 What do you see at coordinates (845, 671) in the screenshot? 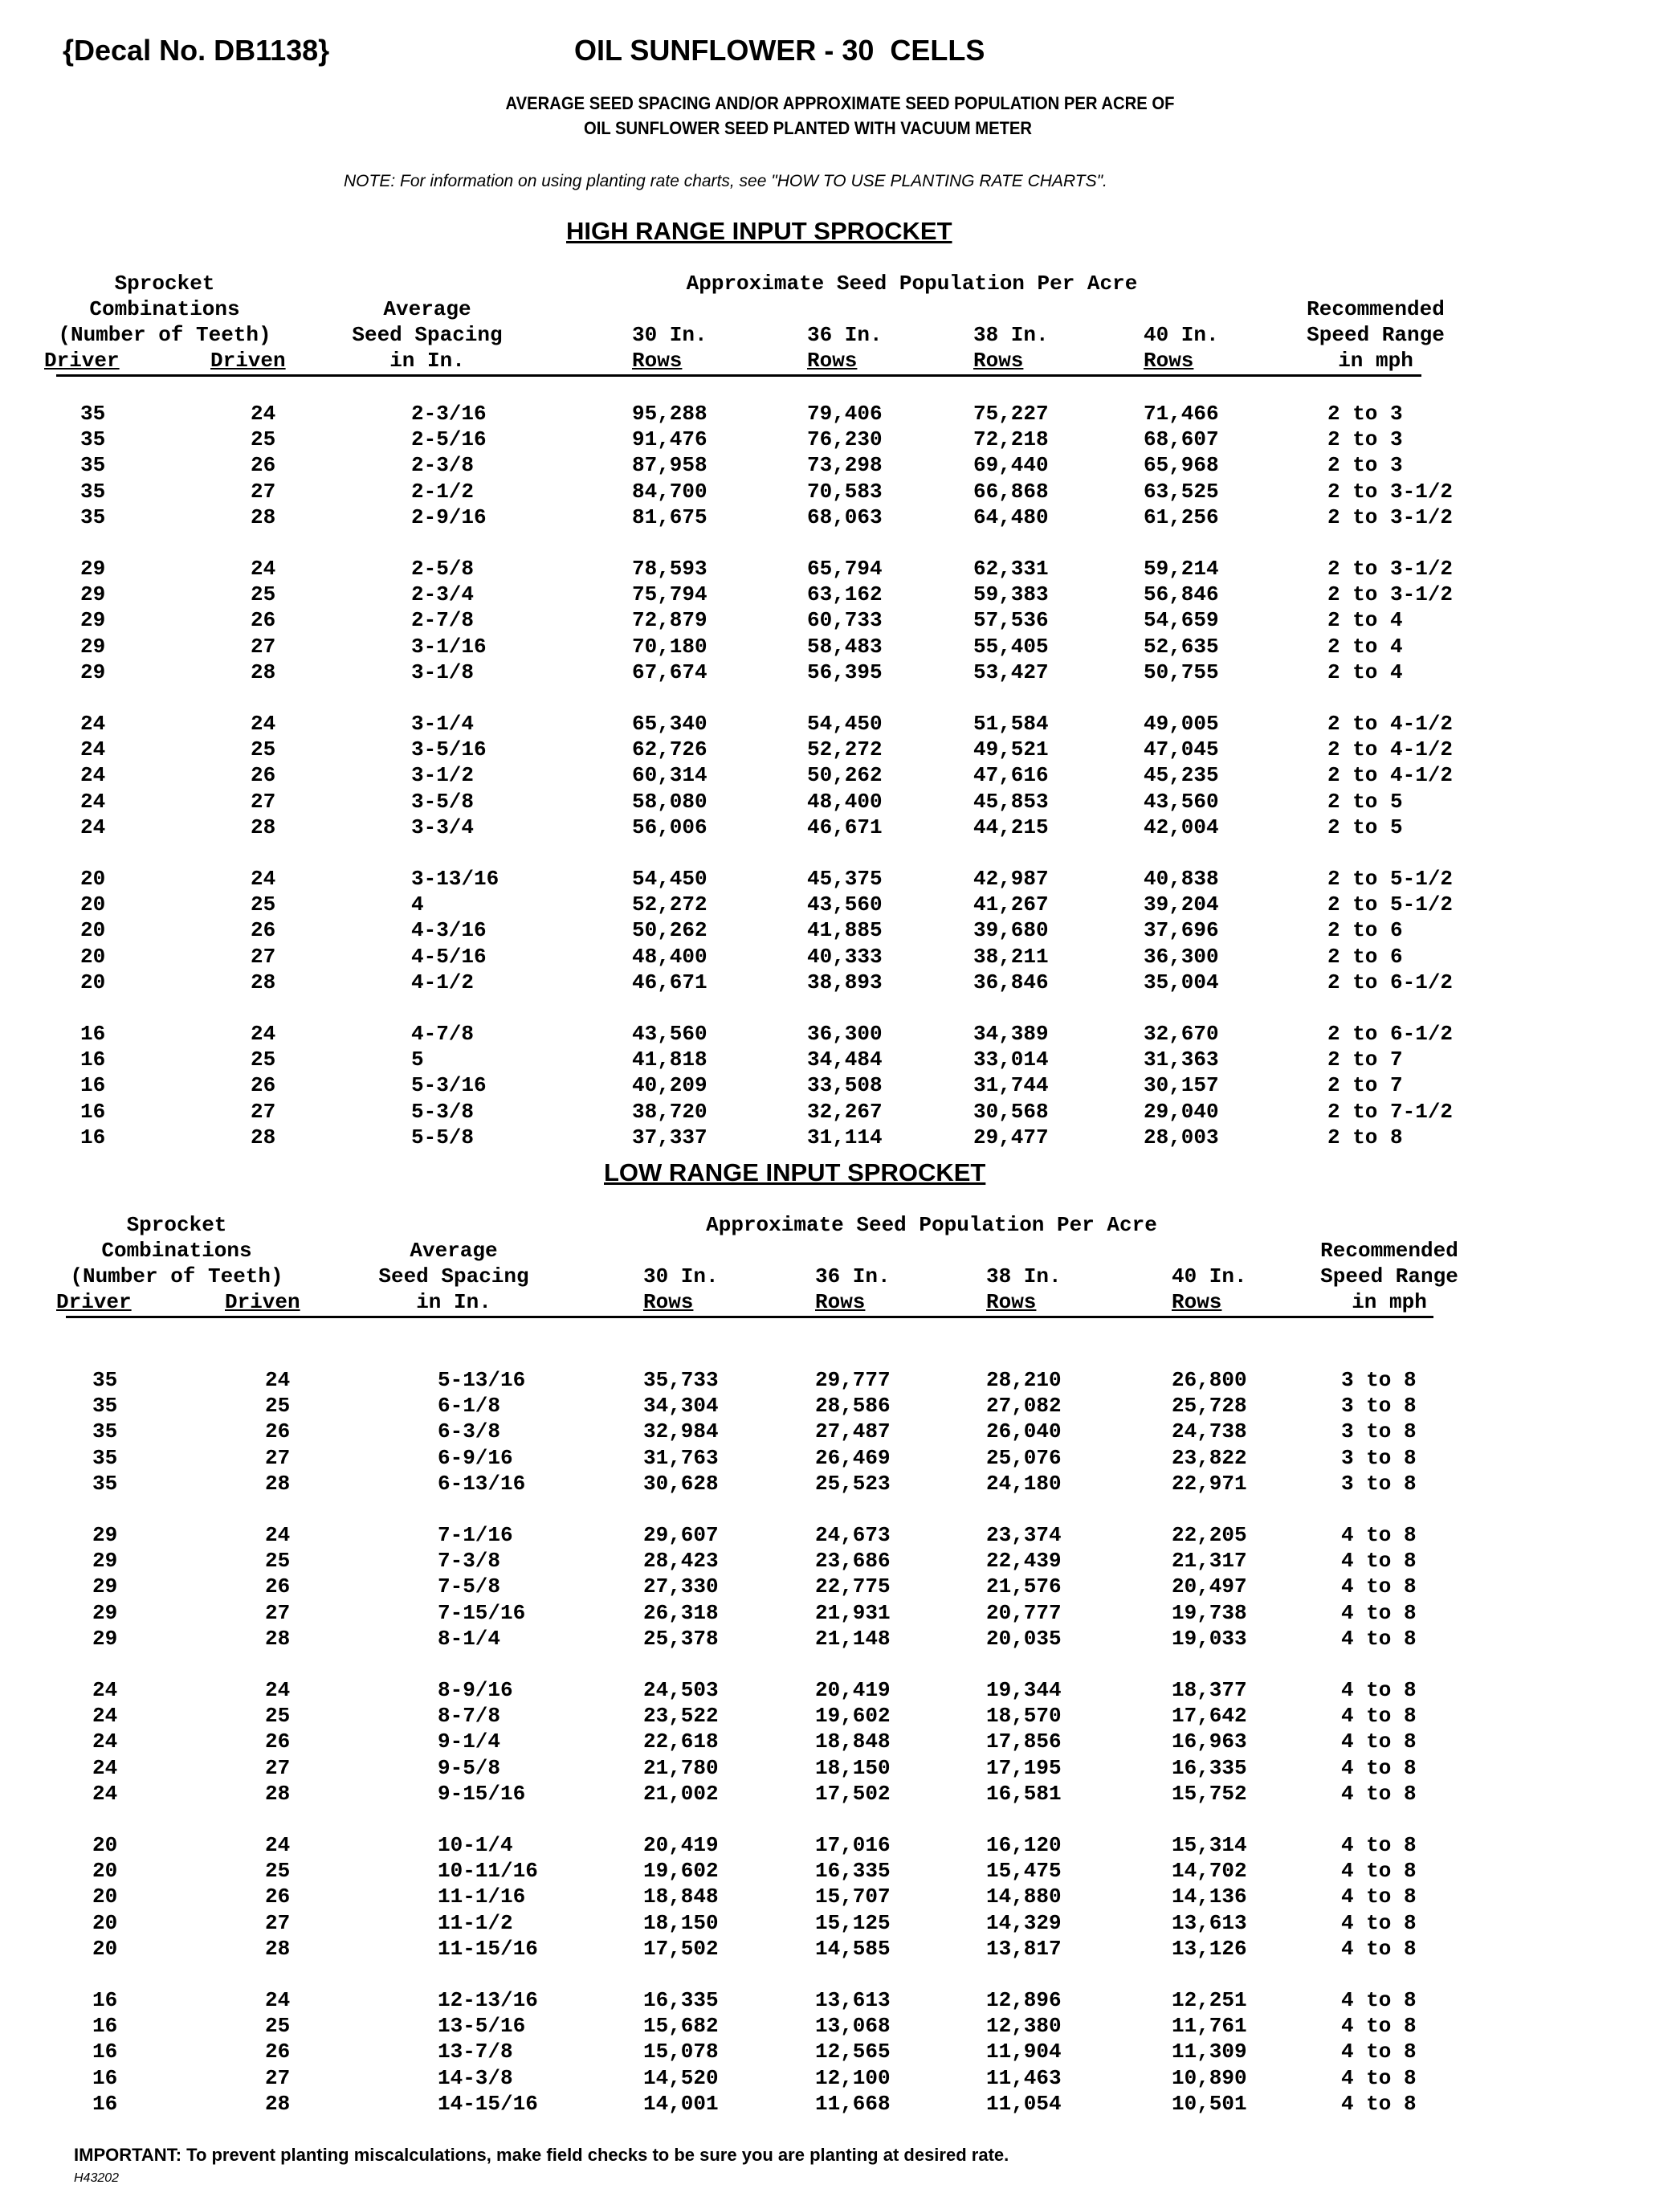
I see `cell-c36: 56,395` at bounding box center [845, 671].